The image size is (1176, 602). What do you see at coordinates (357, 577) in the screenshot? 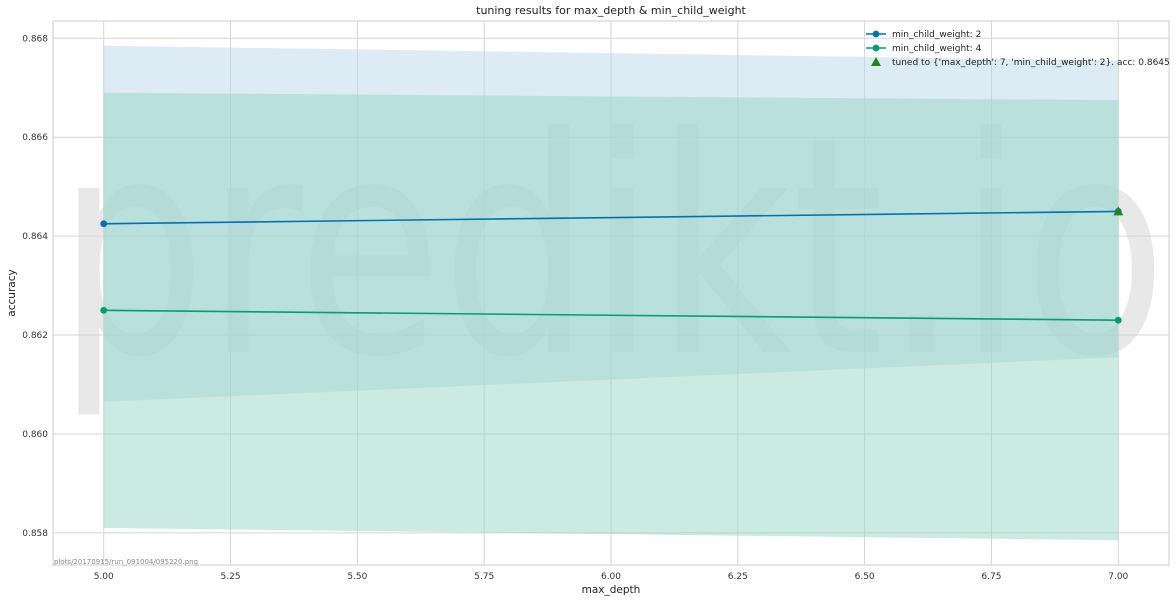
I see `x-tick-label: 5.50` at bounding box center [357, 577].